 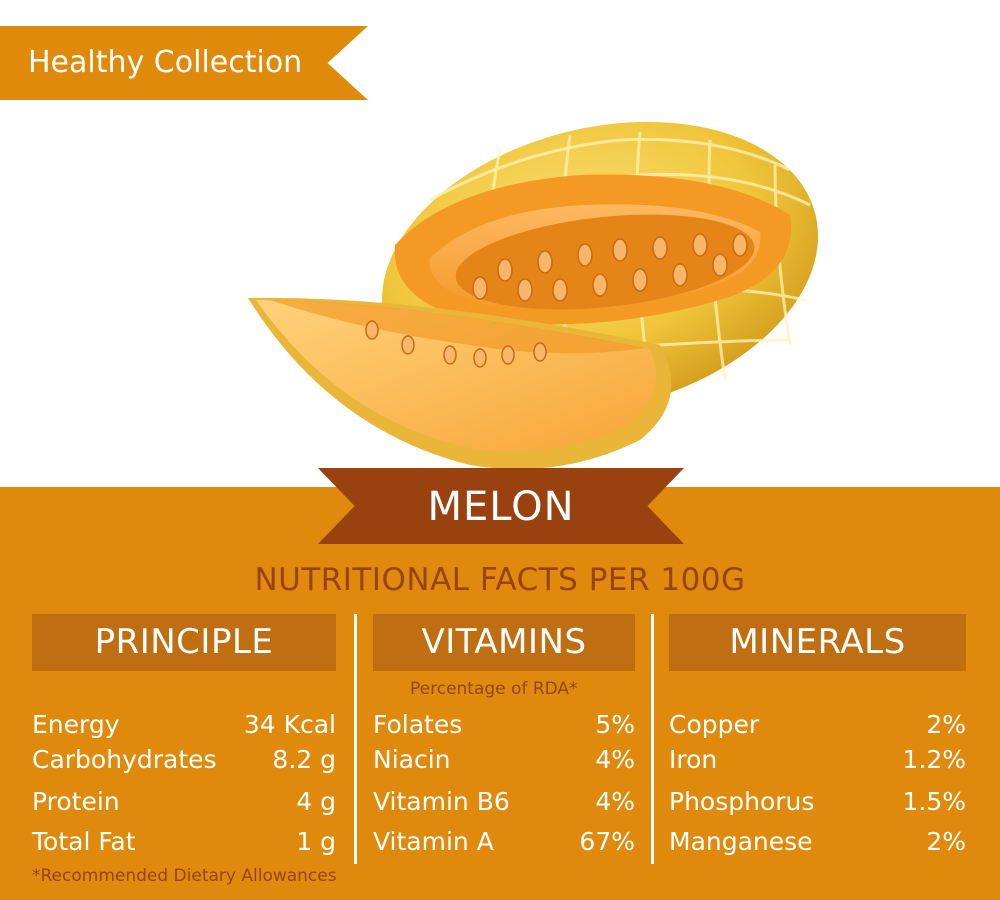 I want to click on nutrient-label: Manganese, so click(x=741, y=841).